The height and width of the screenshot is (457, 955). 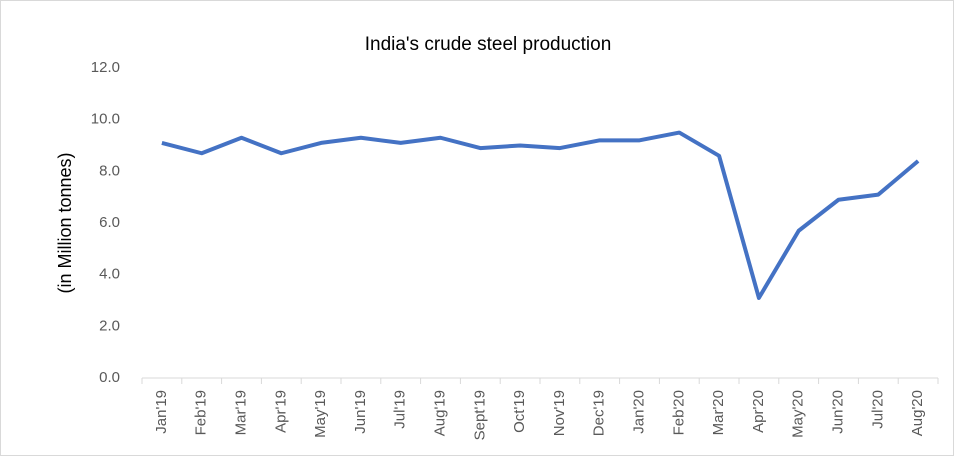 What do you see at coordinates (360, 412) in the screenshot?
I see `x-tick-label: Jun'19` at bounding box center [360, 412].